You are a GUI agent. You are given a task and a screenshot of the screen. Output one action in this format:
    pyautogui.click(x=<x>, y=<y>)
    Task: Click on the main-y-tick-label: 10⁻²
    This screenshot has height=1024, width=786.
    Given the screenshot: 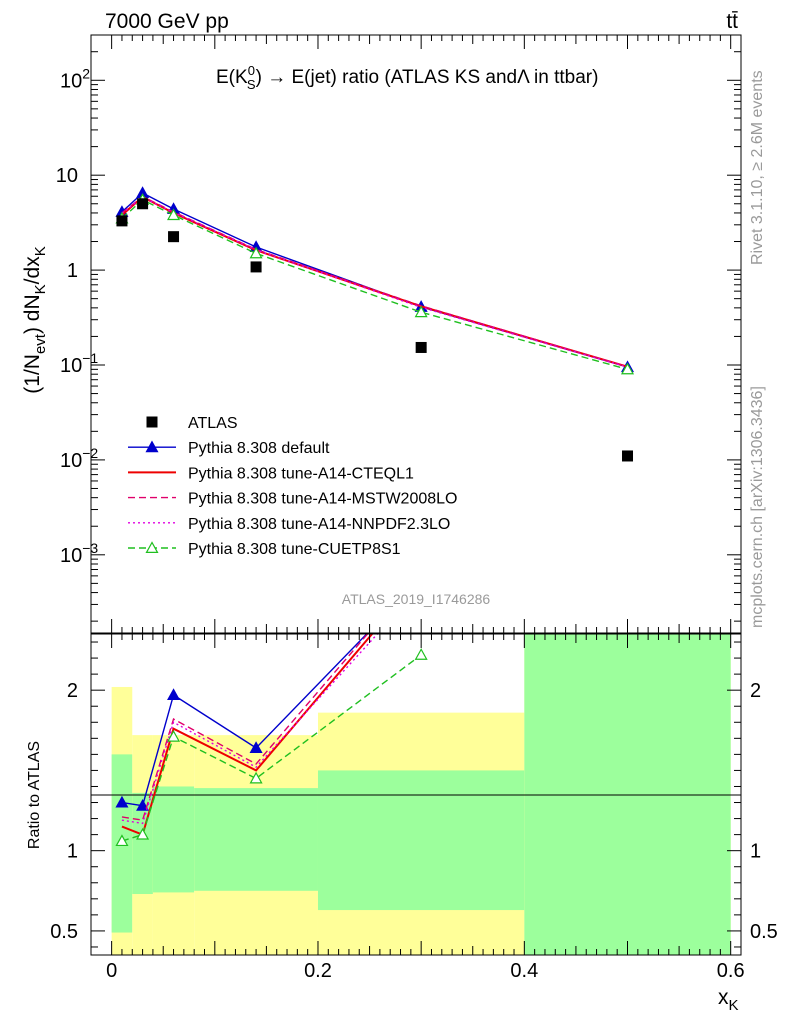 What is the action you would take?
    pyautogui.click(x=79, y=458)
    